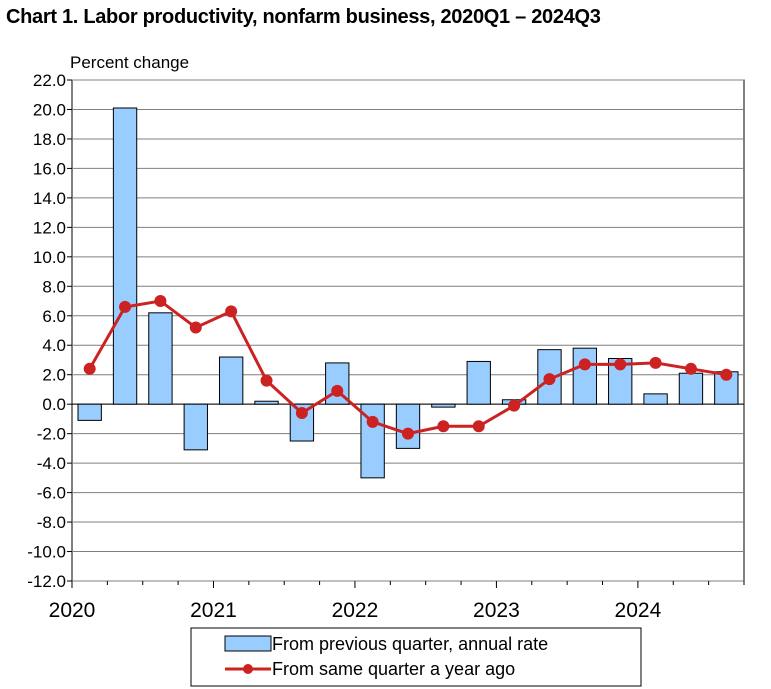 This screenshot has width=771, height=689. I want to click on y-tick-label: 8.0, so click(54, 286).